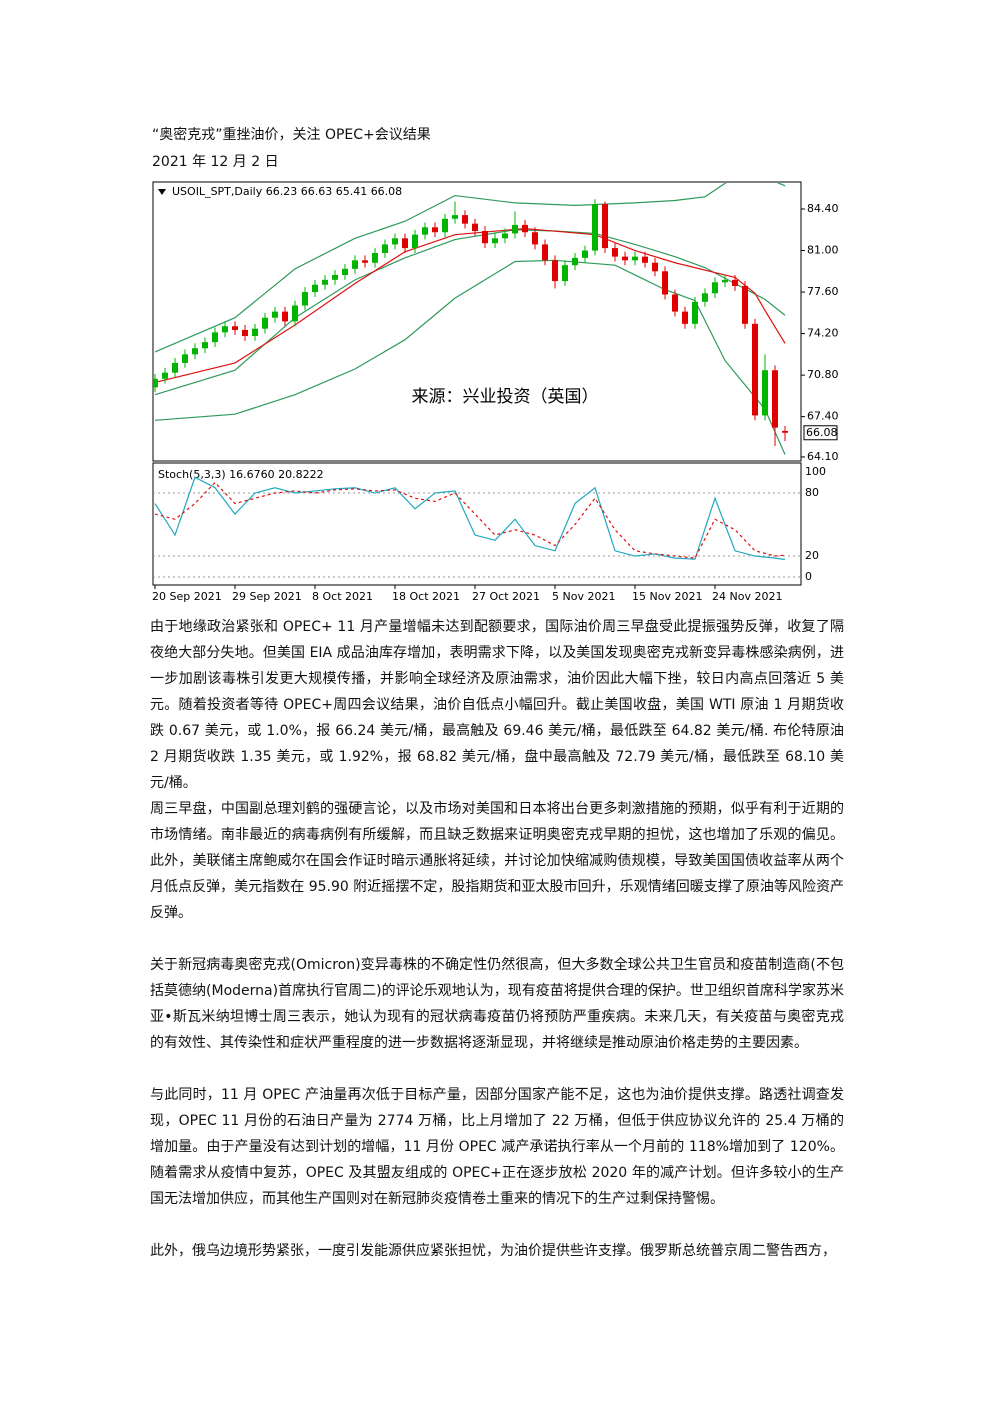 The width and height of the screenshot is (992, 1403). What do you see at coordinates (506, 596) in the screenshot?
I see `x-tick-label: 27 Oct 2021` at bounding box center [506, 596].